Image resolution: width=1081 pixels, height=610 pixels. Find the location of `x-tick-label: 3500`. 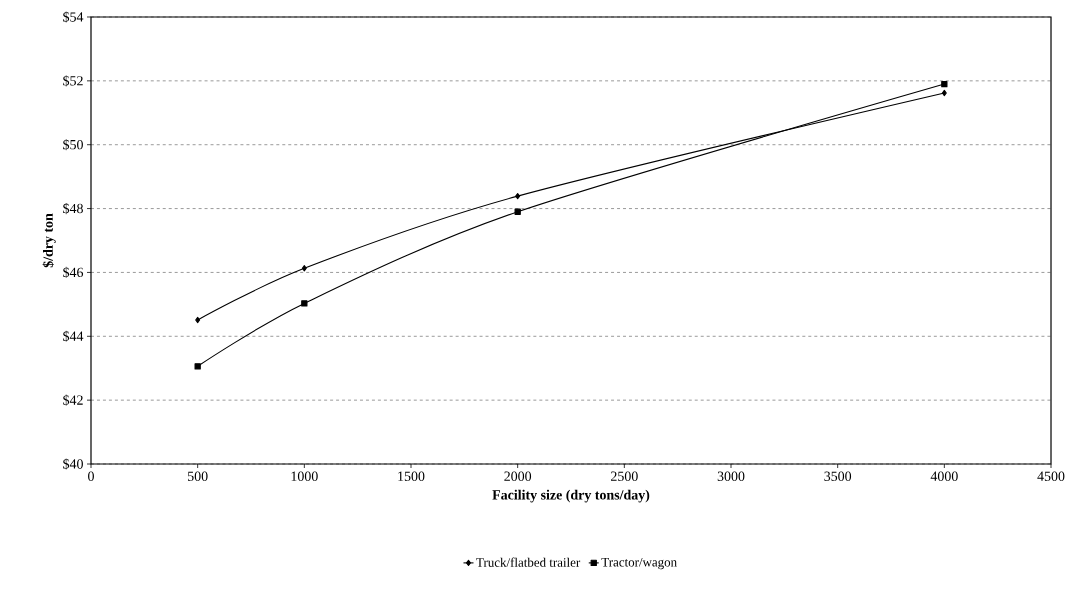

x-tick-label: 3500 is located at coordinates (838, 476).